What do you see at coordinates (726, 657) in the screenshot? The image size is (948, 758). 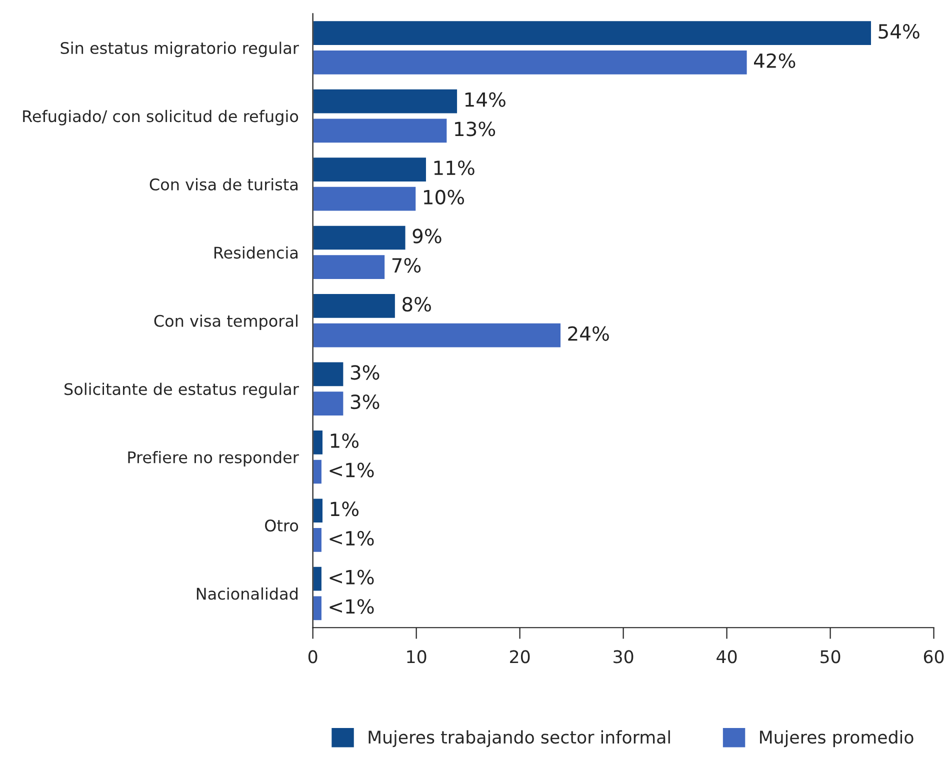 I see `x-tick-label: 40` at bounding box center [726, 657].